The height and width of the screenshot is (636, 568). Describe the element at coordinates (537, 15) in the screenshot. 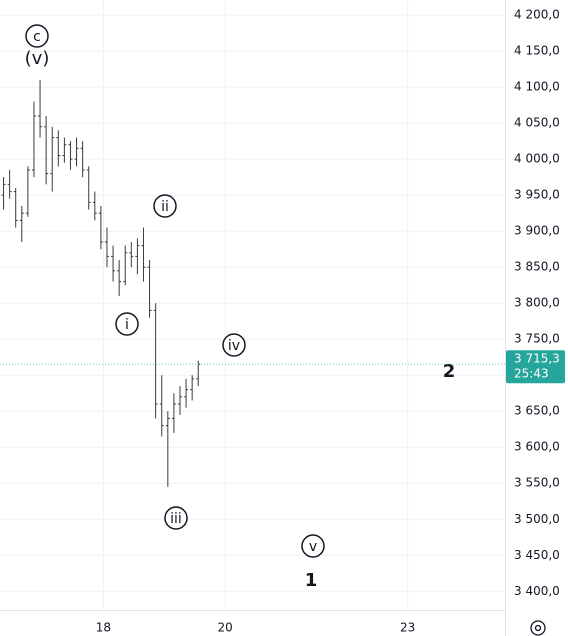

I see `y-tick-label: 4 200,0` at that location.